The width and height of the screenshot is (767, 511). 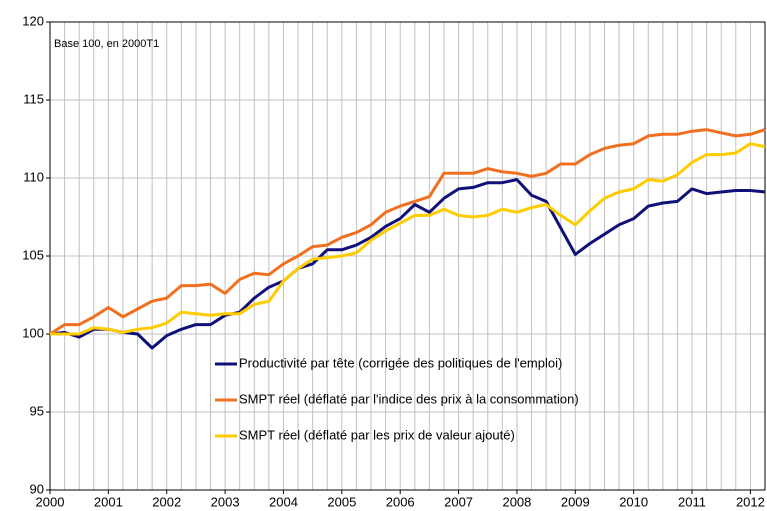 What do you see at coordinates (341, 501) in the screenshot?
I see `x-tick-label: 2005` at bounding box center [341, 501].